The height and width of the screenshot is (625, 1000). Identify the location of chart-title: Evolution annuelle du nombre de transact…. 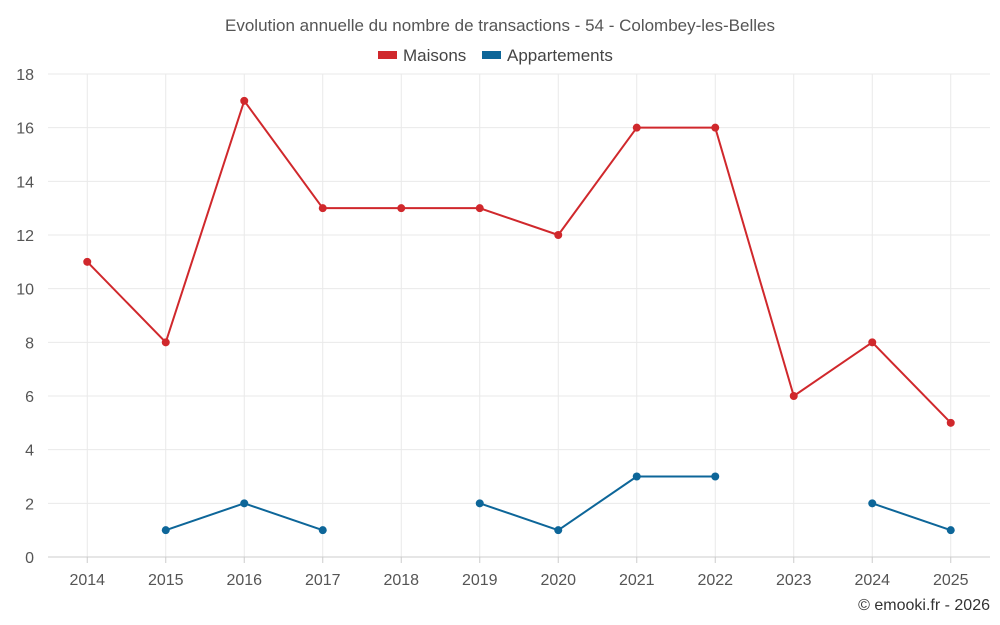
(500, 25).